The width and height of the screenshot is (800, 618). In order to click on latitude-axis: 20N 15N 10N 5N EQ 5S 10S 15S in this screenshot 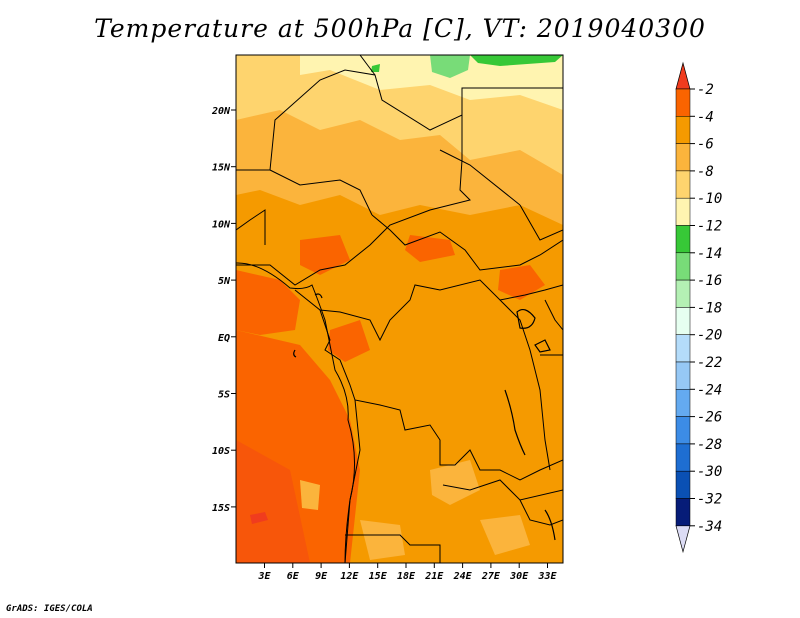, I will do `click(223, 310)`.